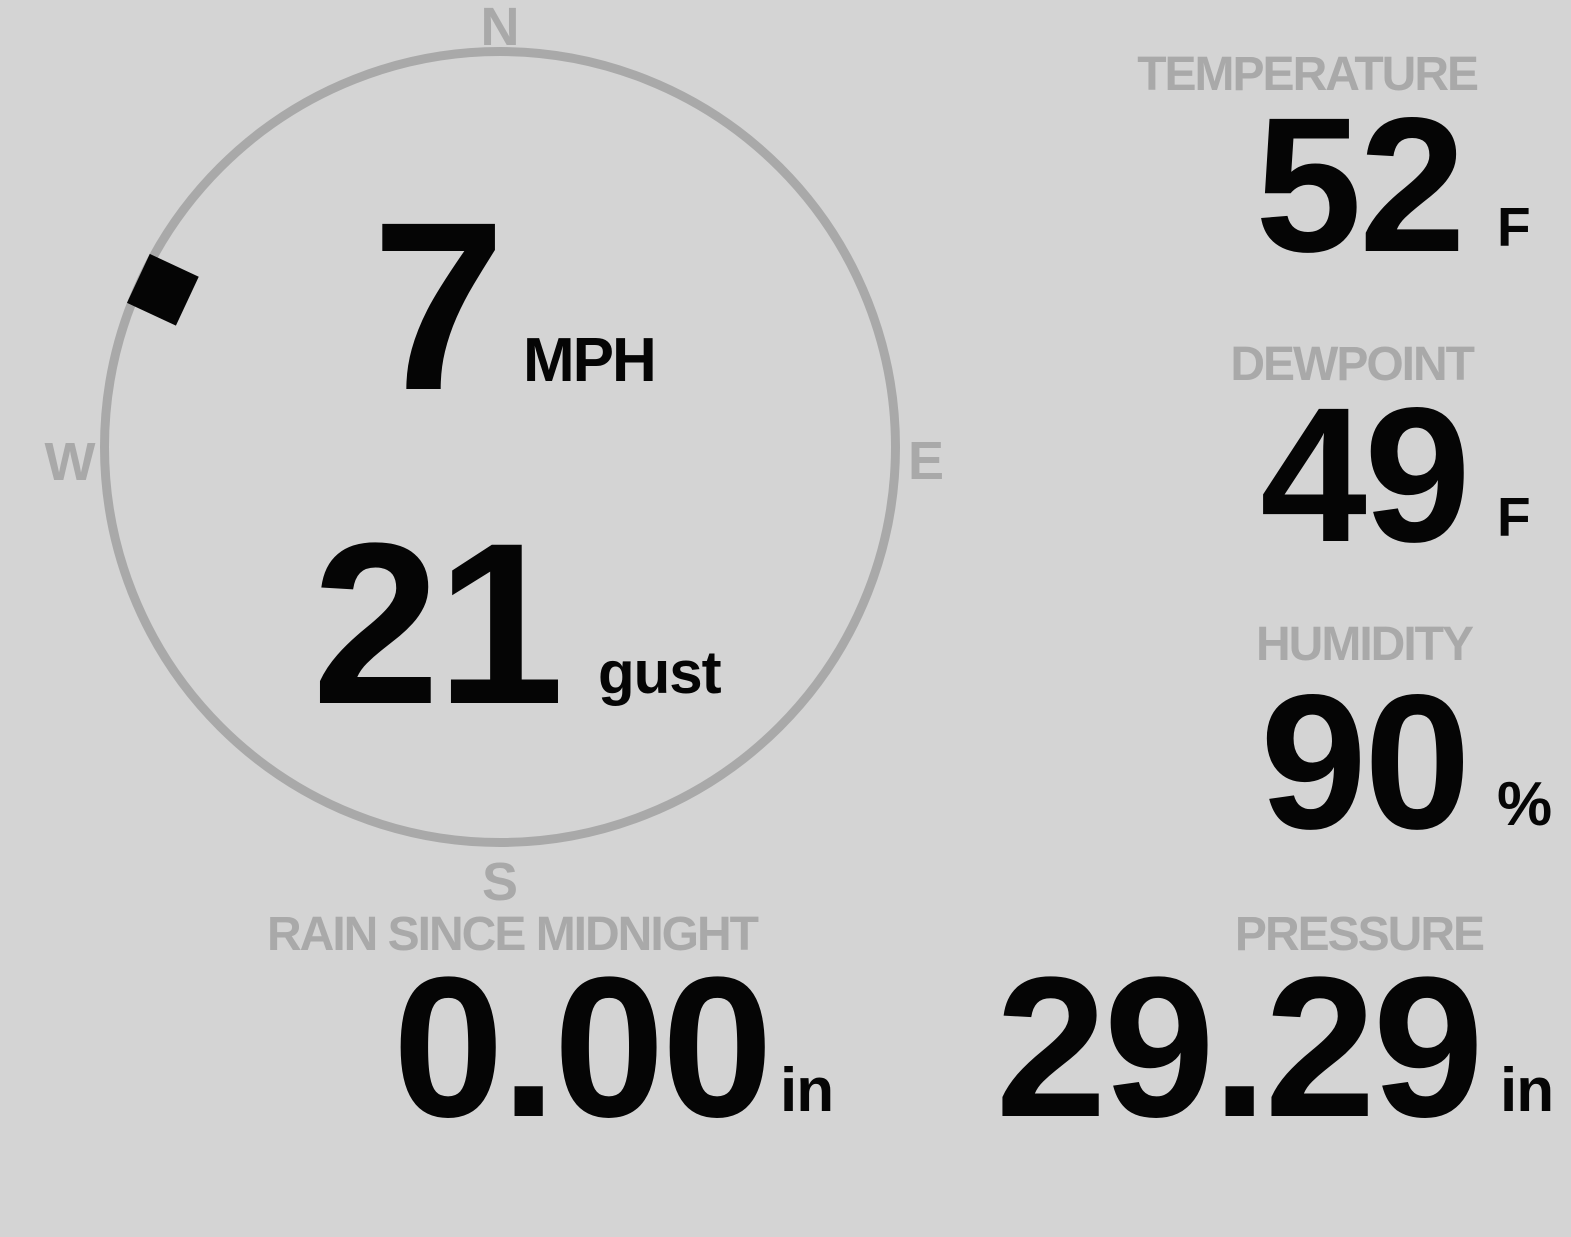 The width and height of the screenshot is (1571, 1237). Describe the element at coordinates (438, 623) in the screenshot. I see `wind-gust-value: 21` at that location.